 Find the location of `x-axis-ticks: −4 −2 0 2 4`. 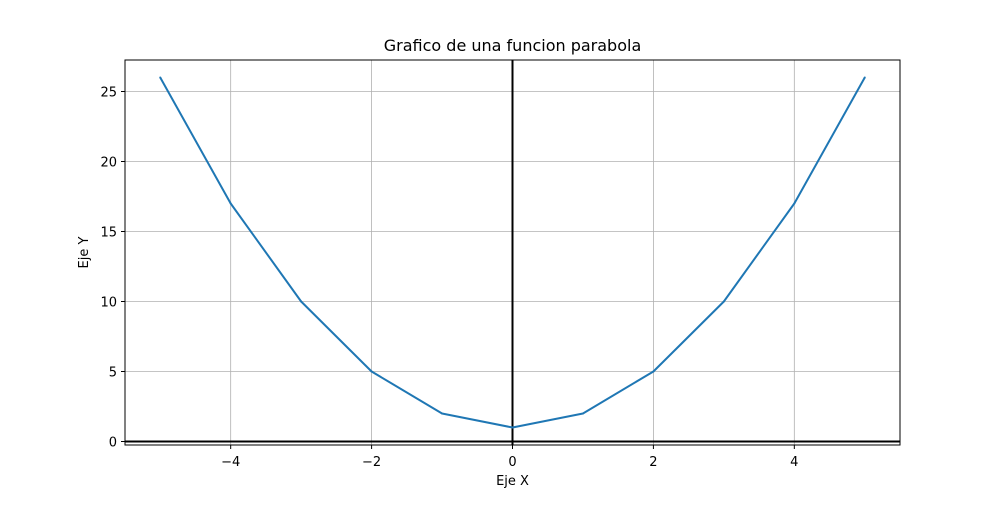

x-axis-ticks: −4 −2 0 2 4 is located at coordinates (509, 457).